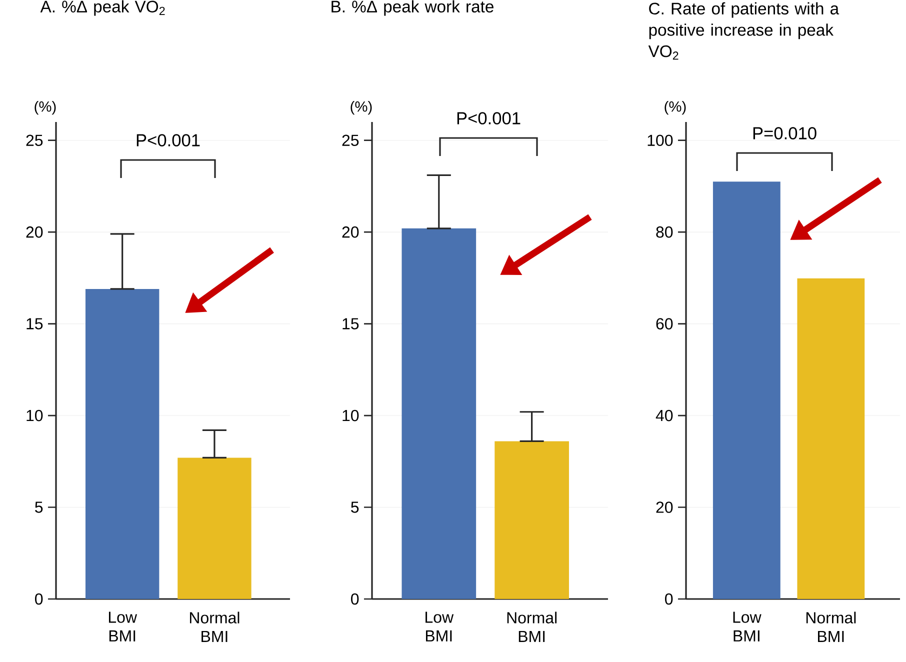 The height and width of the screenshot is (662, 906). Describe the element at coordinates (664, 324) in the screenshot. I see `y-tick-label: 60` at that location.